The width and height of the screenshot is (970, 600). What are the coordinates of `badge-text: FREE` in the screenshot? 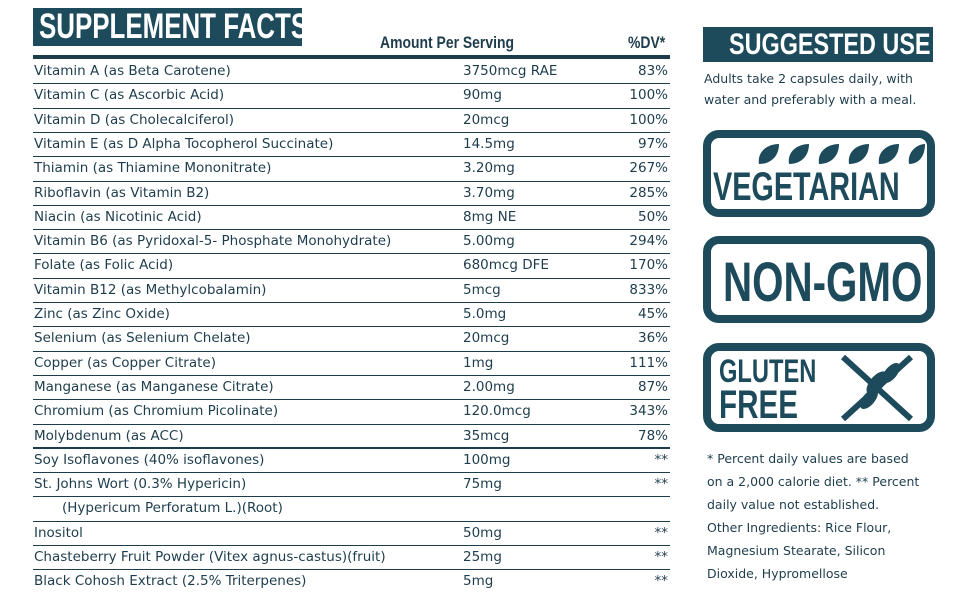 It's located at (758, 405).